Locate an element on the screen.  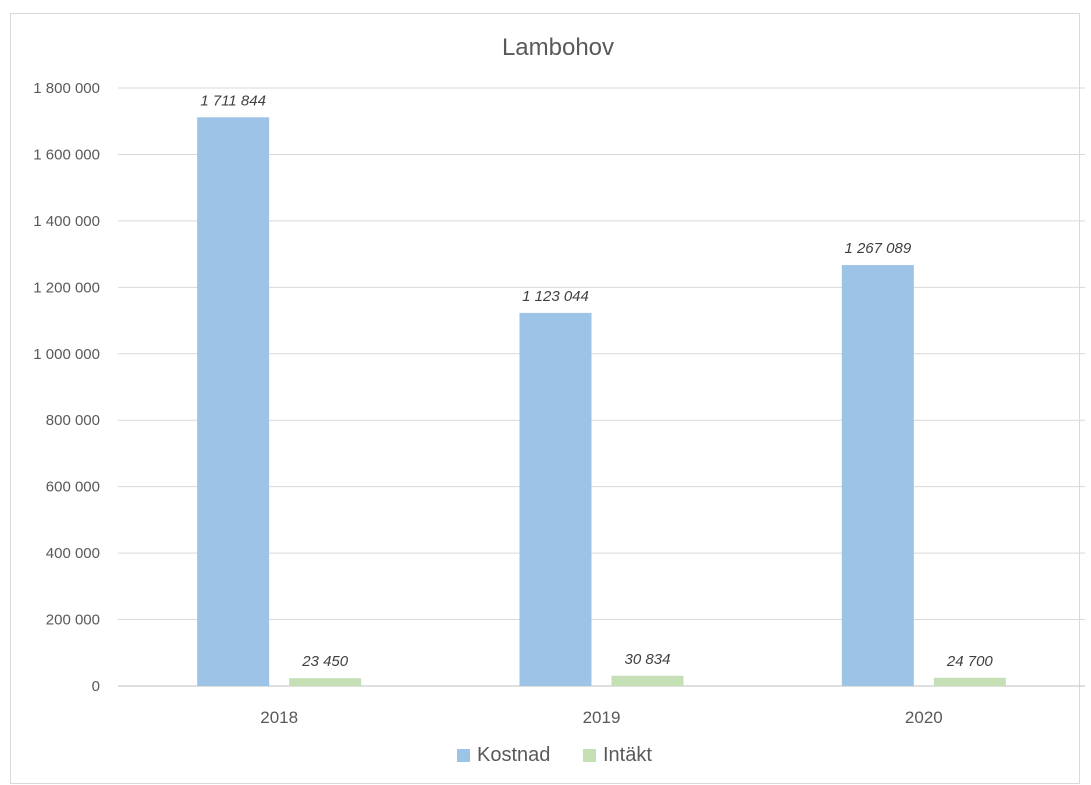
legend-label: Kostnad is located at coordinates (513, 755).